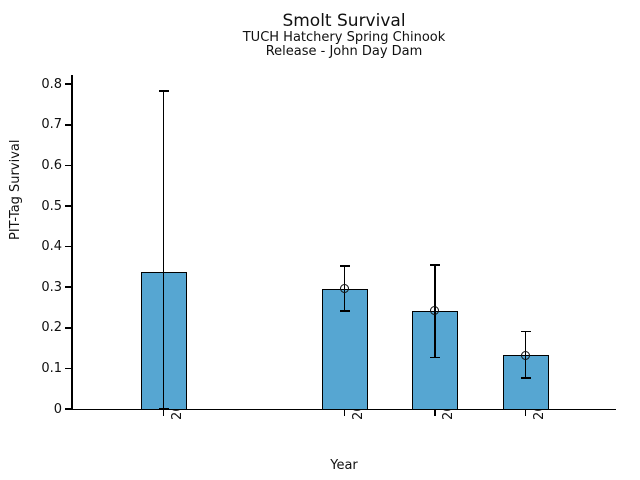 The height and width of the screenshot is (480, 640). Describe the element at coordinates (51, 368) in the screenshot. I see `y-tick-label: 0.1` at that location.